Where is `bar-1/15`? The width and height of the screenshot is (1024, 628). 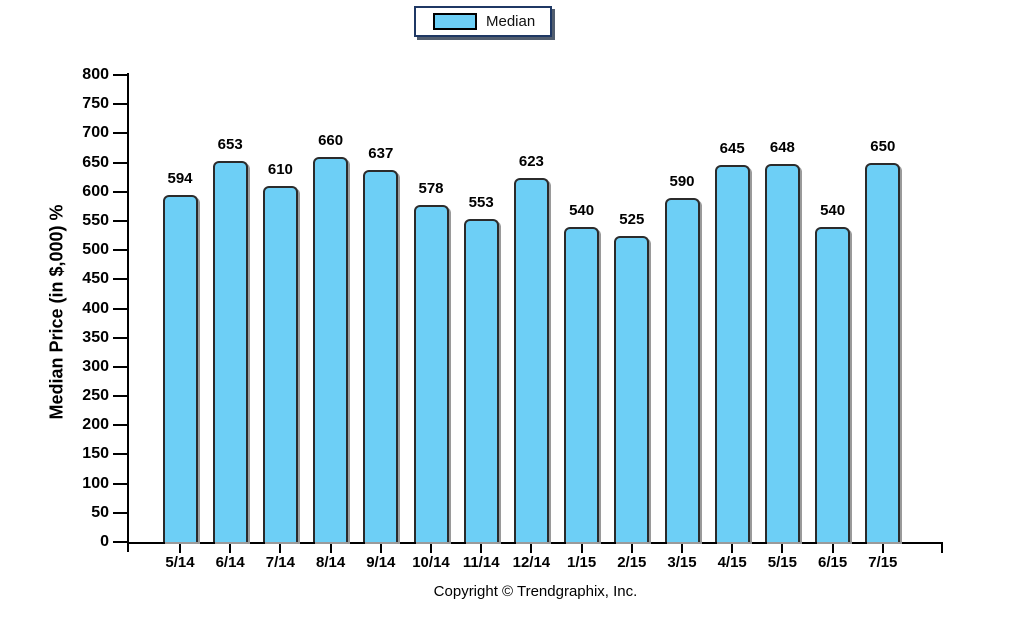
bar-1/15 is located at coordinates (582, 384).